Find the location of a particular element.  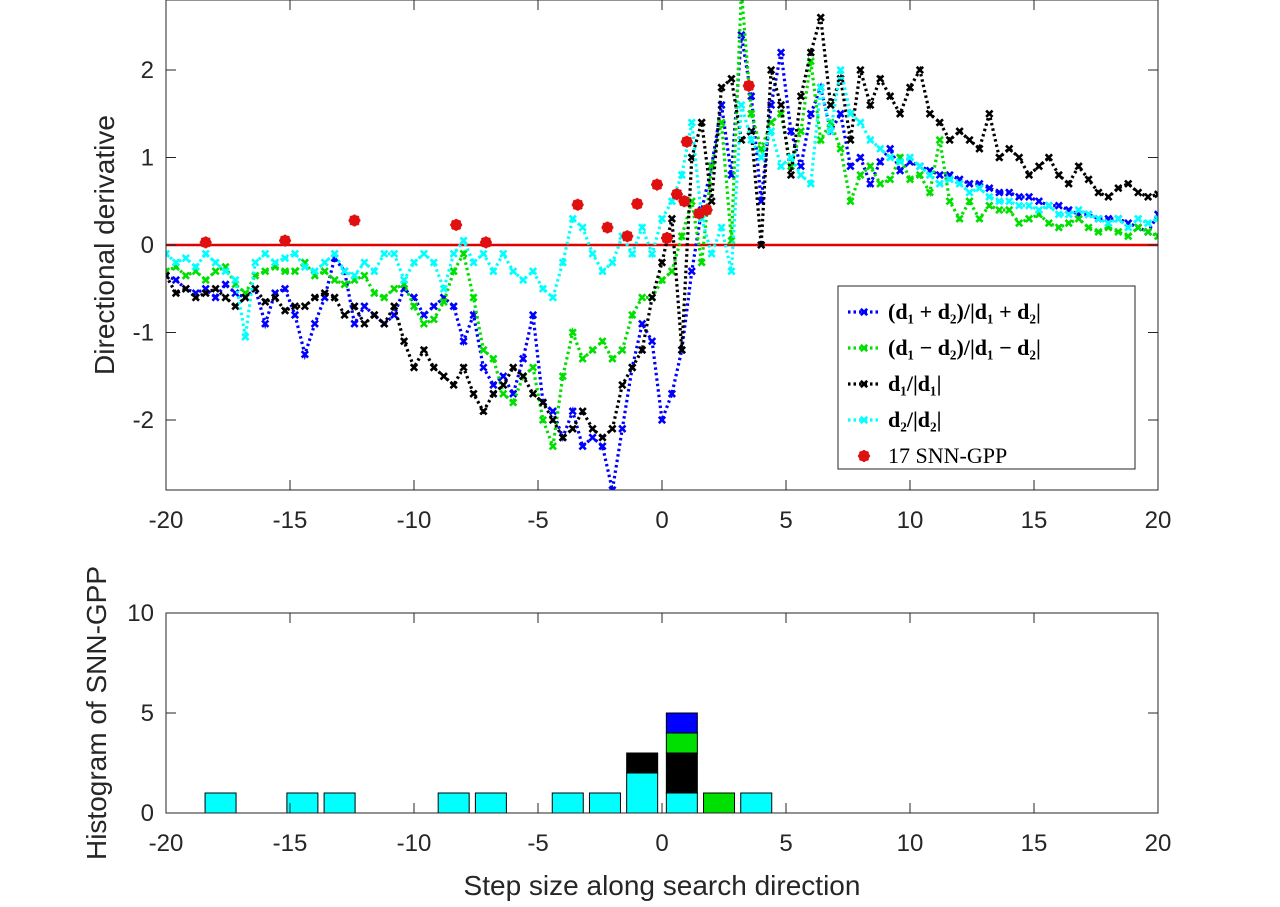

y-tick-label: 2 is located at coordinates (147, 70).